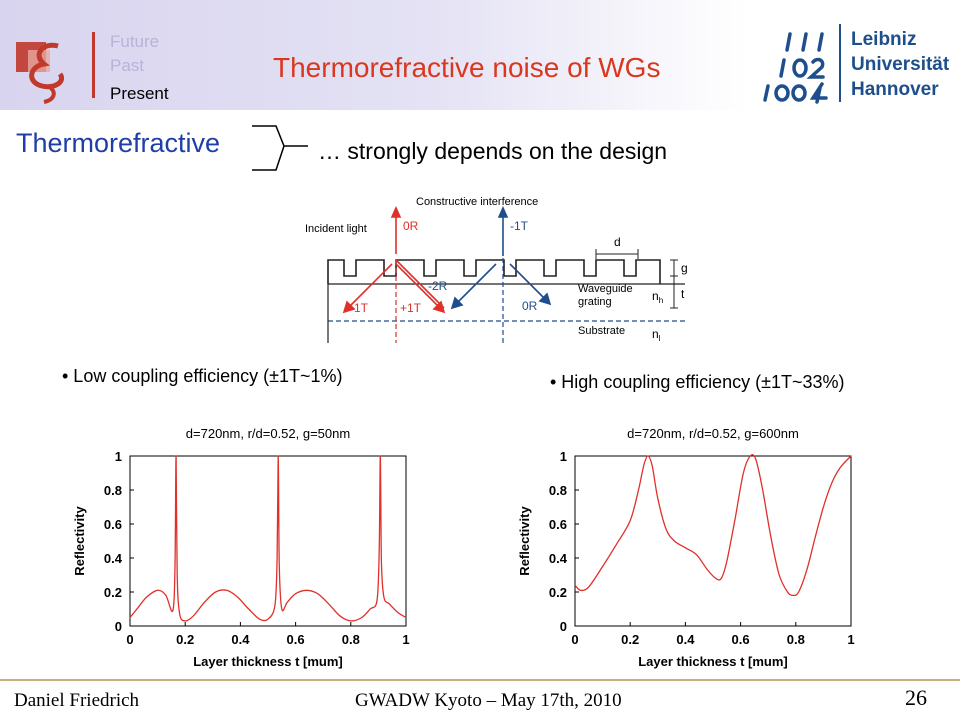  What do you see at coordinates (840, 63) in the screenshot?
I see `university-divider` at bounding box center [840, 63].